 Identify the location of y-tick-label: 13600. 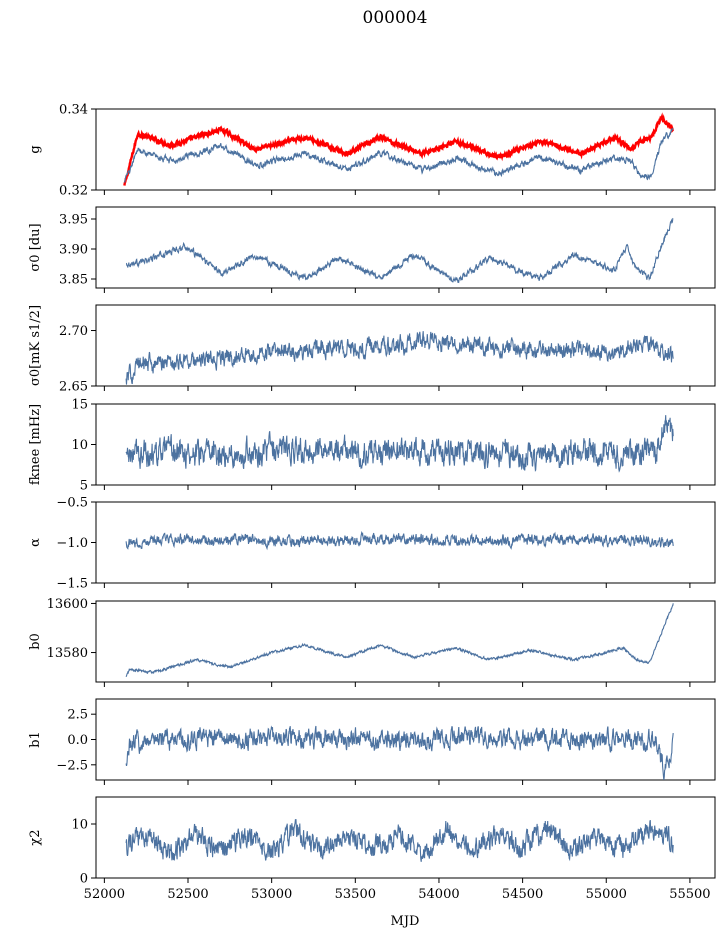
(67, 604).